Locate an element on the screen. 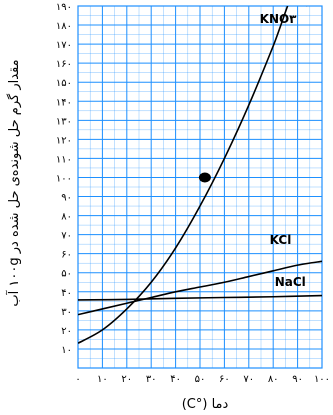 The height and width of the screenshot is (415, 333). x-tick-label: ۱۰۰ is located at coordinates (322, 379).